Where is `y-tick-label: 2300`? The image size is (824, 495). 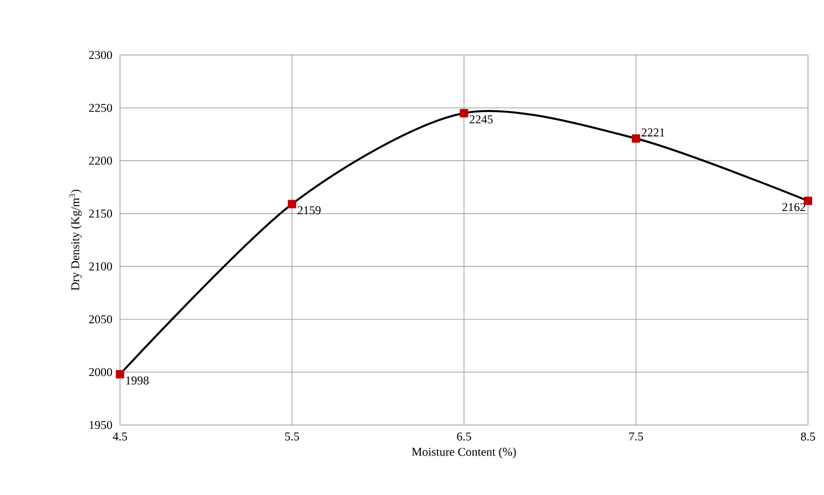
y-tick-label: 2300 is located at coordinates (100, 55).